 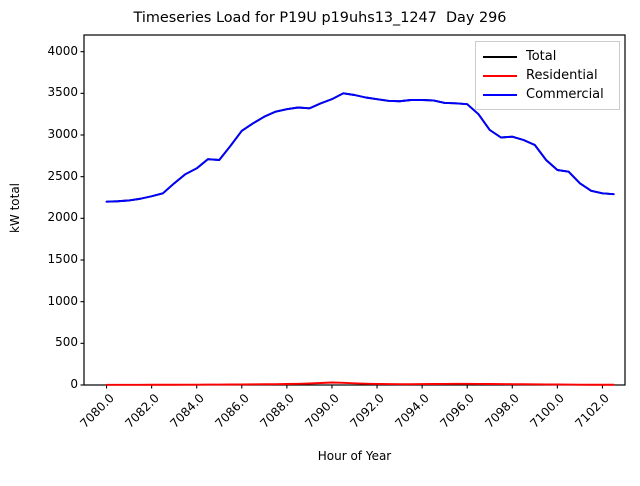 What do you see at coordinates (74, 384) in the screenshot?
I see `y-tick-label: 0` at bounding box center [74, 384].